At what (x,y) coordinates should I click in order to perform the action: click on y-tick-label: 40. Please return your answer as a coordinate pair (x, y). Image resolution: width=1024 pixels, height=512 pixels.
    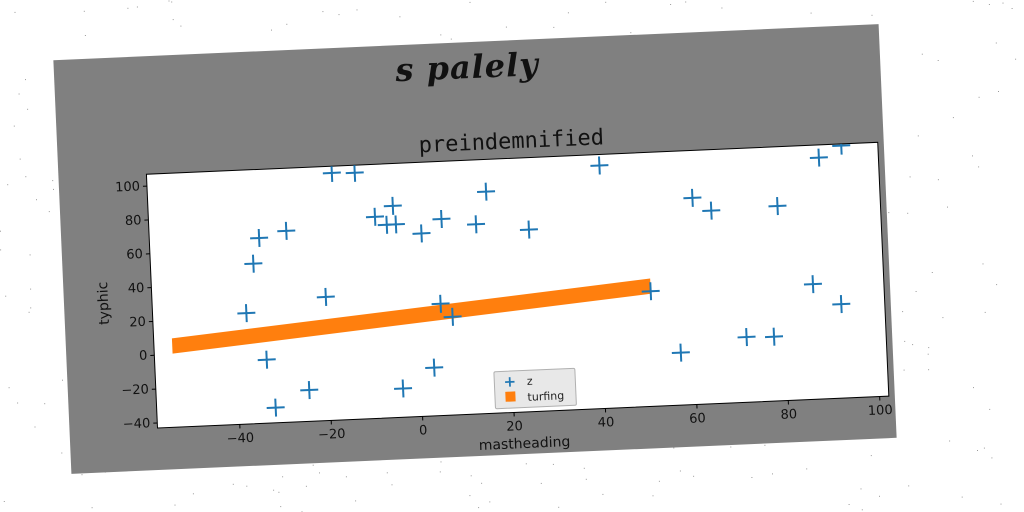
    Looking at the image, I should click on (136, 289).